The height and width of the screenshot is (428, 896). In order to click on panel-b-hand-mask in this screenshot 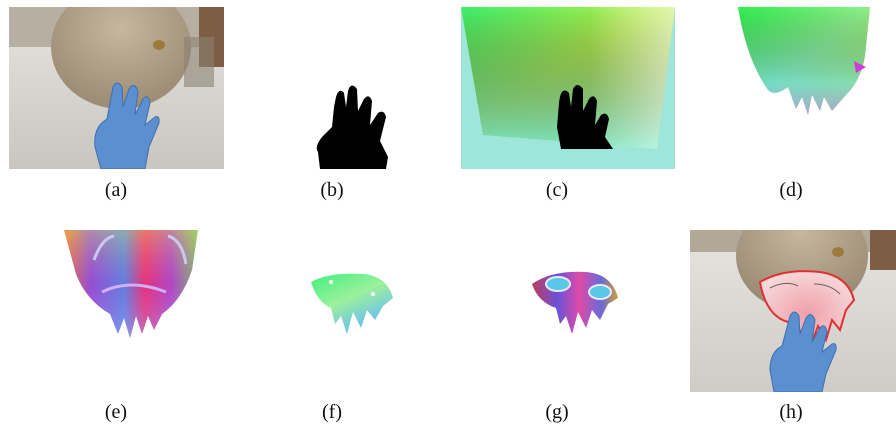, I will do `click(331, 88)`.